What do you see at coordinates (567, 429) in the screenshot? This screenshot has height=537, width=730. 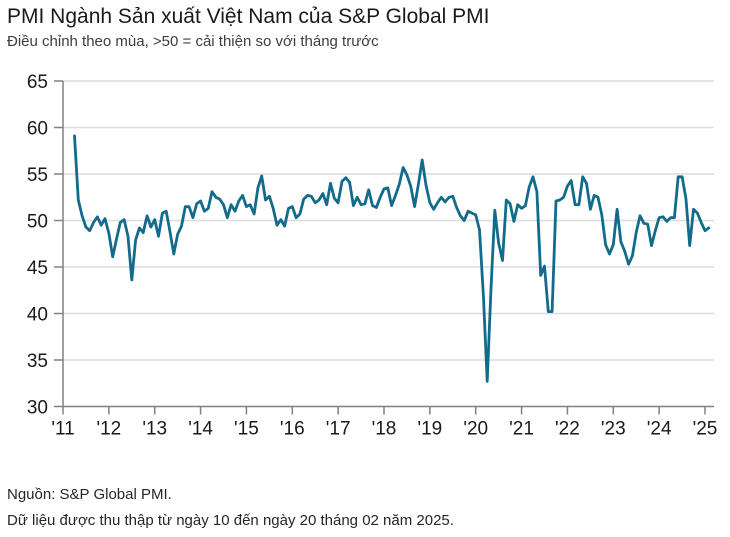 I see `svg-text: '22` at bounding box center [567, 429].